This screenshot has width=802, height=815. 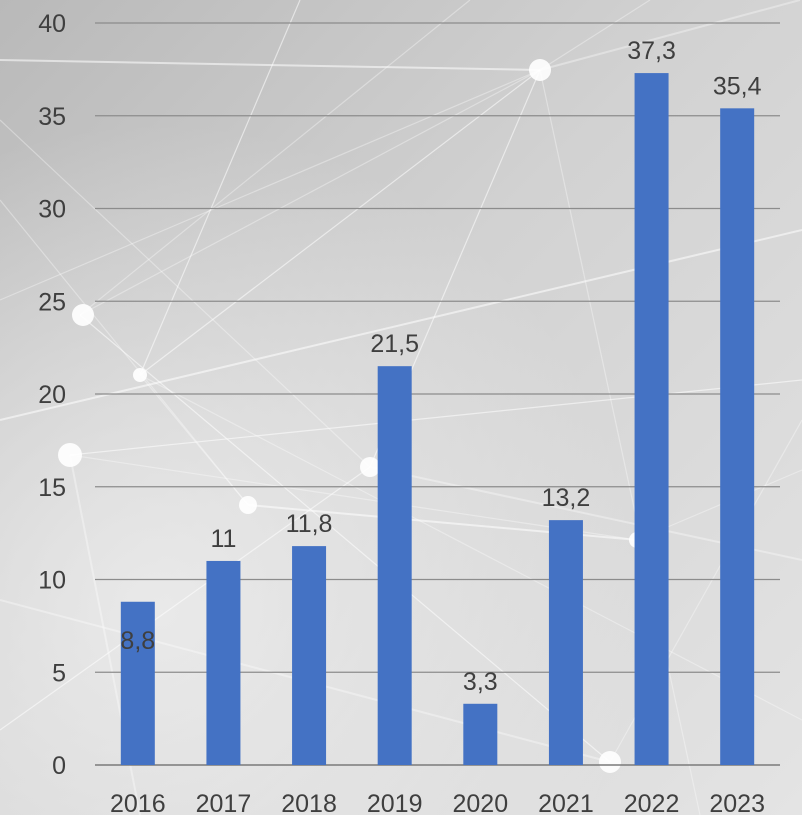 I want to click on data-label-2017: 11, so click(x=223, y=539).